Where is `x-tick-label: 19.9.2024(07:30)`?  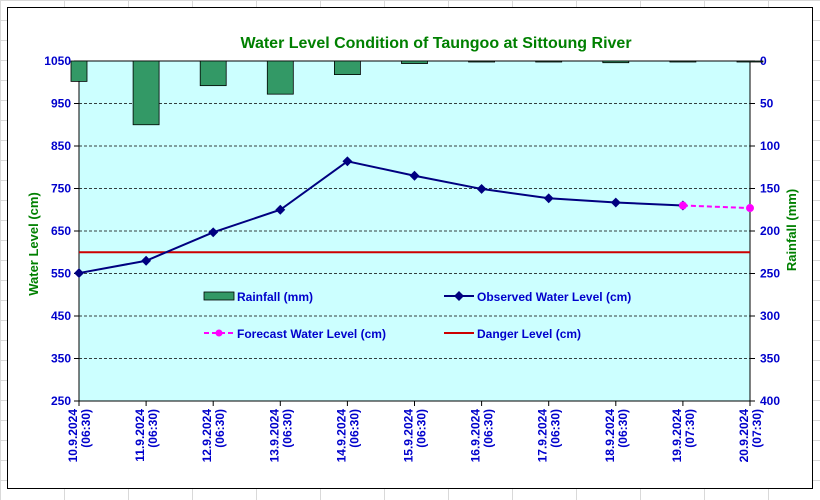 x-tick-label: 19.9.2024(07:30) is located at coordinates (683, 436).